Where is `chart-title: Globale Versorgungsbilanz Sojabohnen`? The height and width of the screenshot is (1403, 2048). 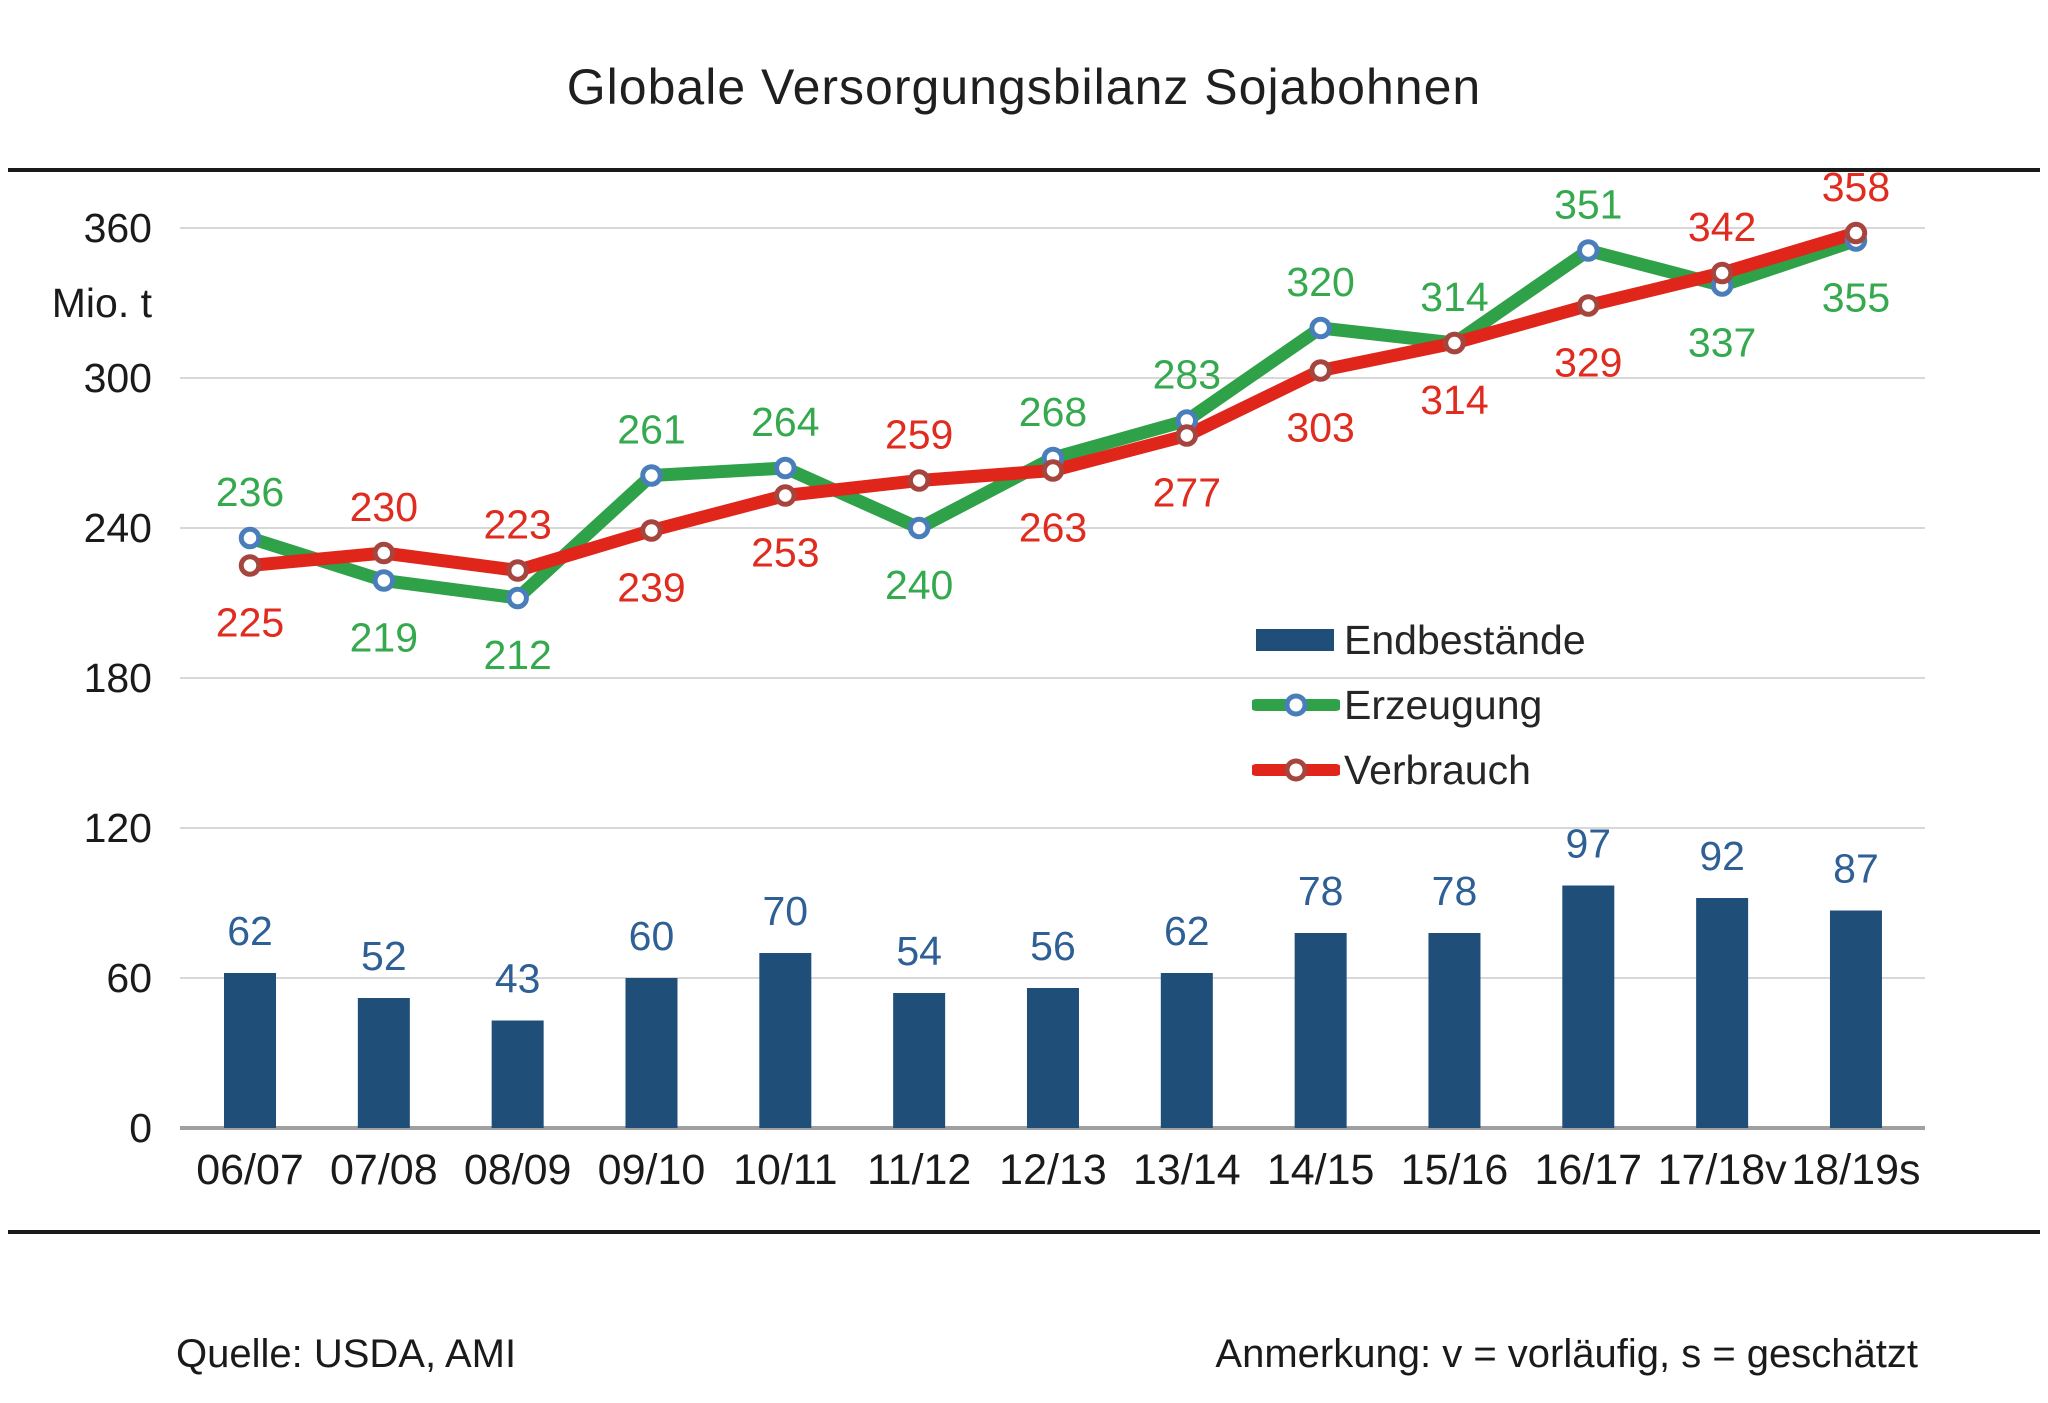 chart-title: Globale Versorgungsbilanz Sojabohnen is located at coordinates (1024, 87).